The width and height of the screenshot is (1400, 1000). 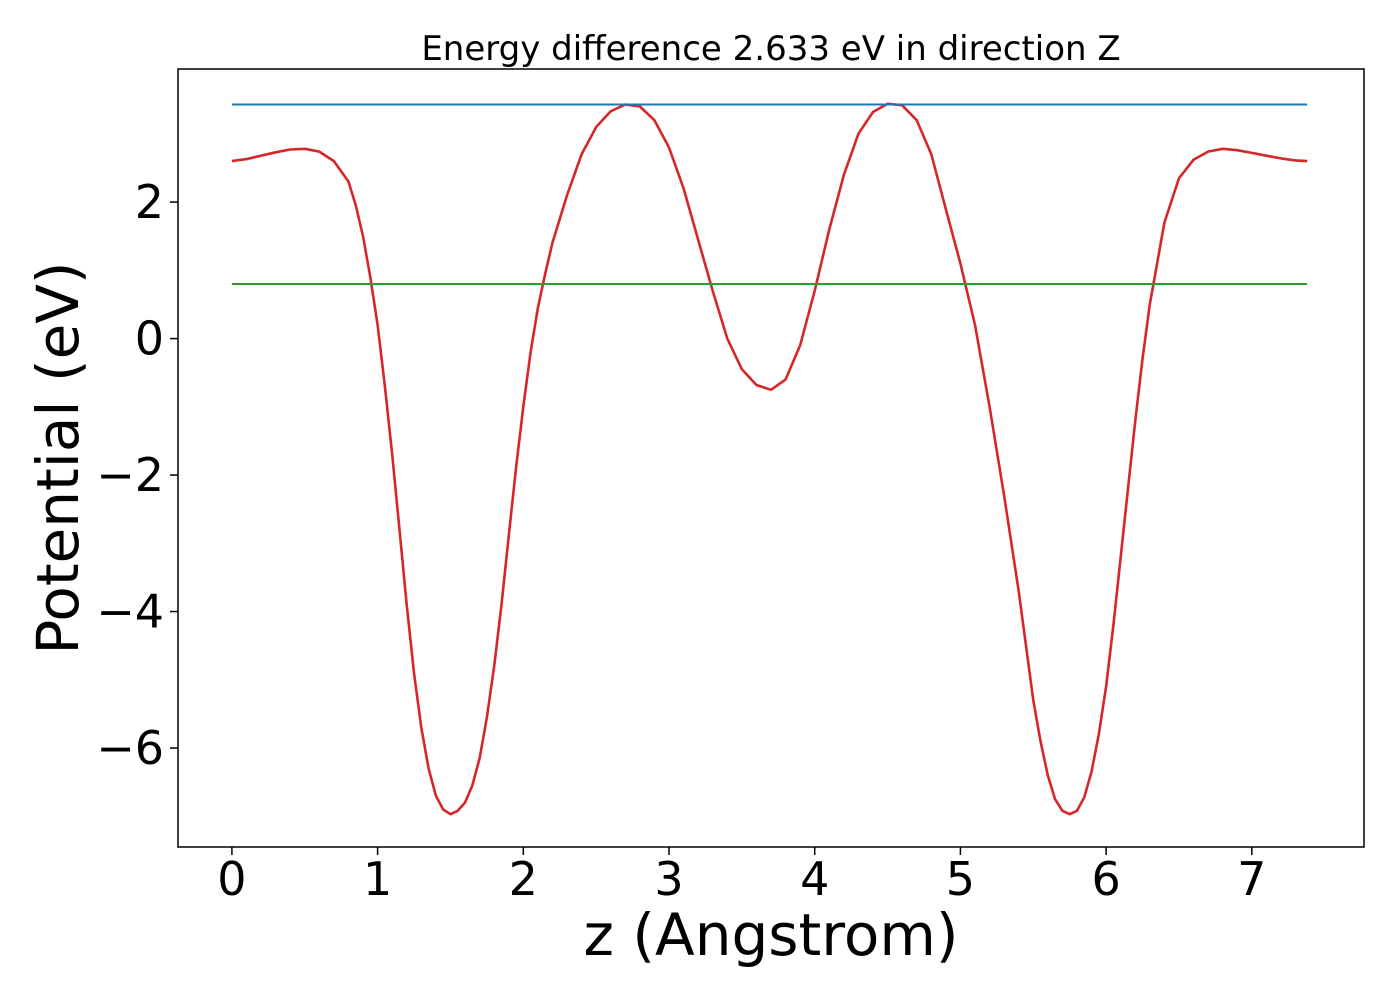 What do you see at coordinates (231, 879) in the screenshot?
I see `x-tick-label: 0` at bounding box center [231, 879].